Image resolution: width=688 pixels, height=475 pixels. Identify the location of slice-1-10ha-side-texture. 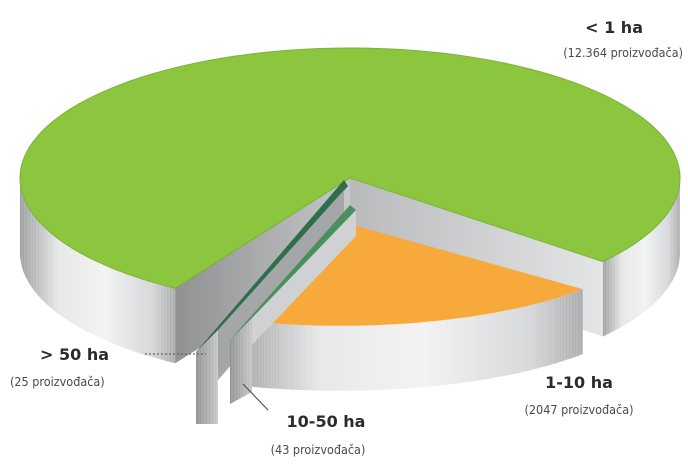
(407, 340).